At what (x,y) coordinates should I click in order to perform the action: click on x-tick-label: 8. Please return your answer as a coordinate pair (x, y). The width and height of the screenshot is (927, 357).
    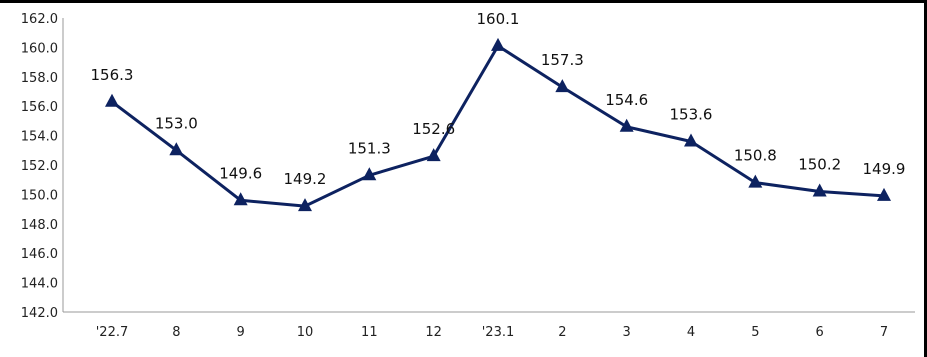
    Looking at the image, I should click on (176, 332).